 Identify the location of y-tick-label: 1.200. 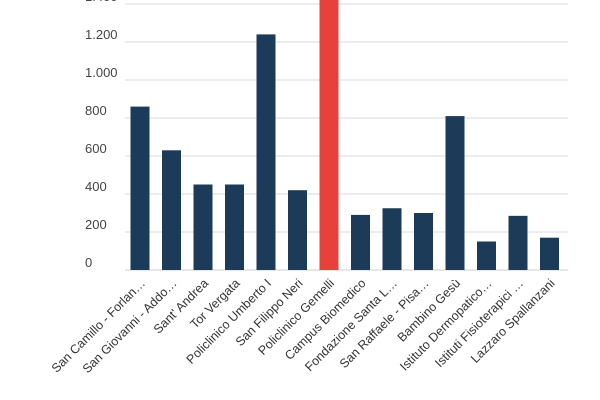
(101, 34).